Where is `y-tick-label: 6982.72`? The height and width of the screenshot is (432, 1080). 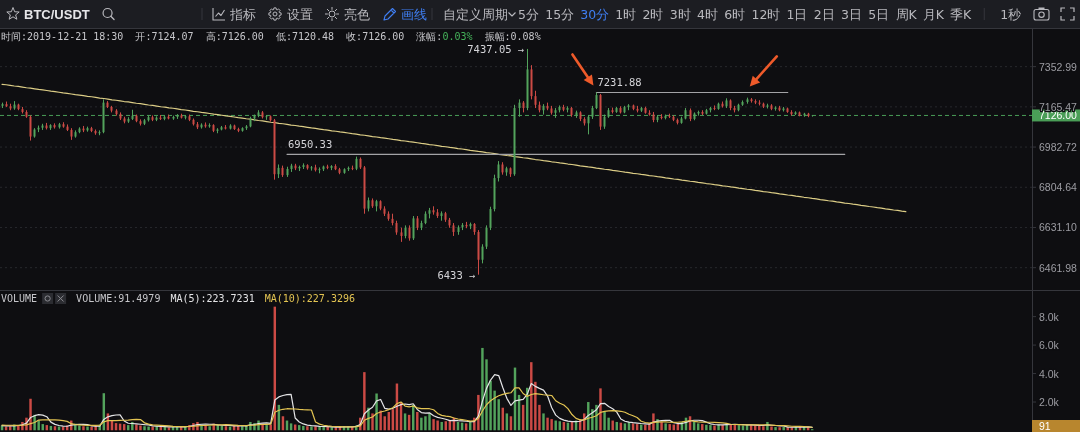
y-tick-label: 6982.72 is located at coordinates (1058, 147).